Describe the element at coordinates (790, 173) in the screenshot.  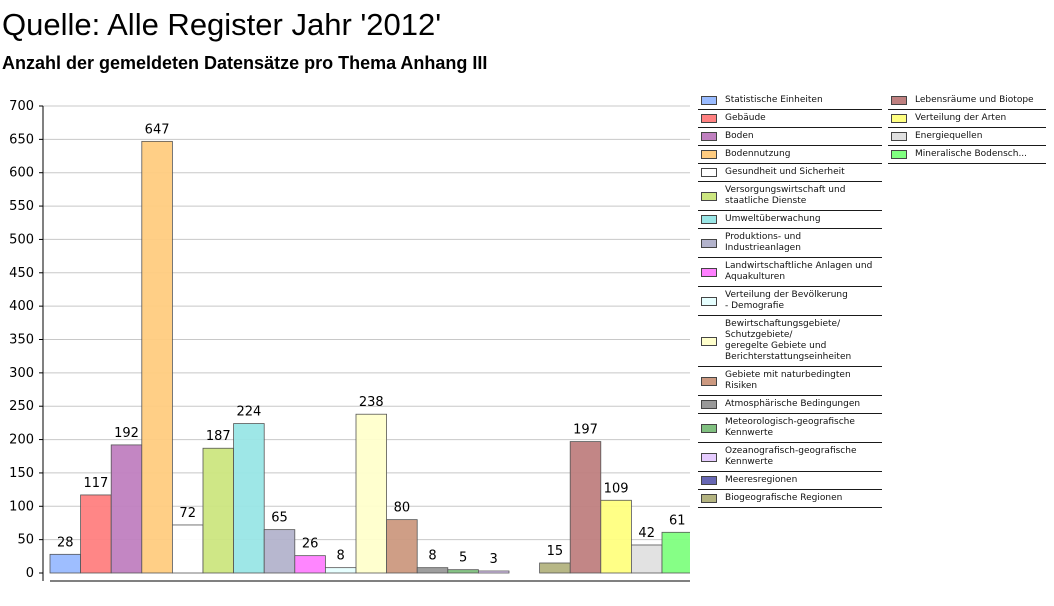
I see `legend-item: Gesundheit und Sicherheit` at that location.